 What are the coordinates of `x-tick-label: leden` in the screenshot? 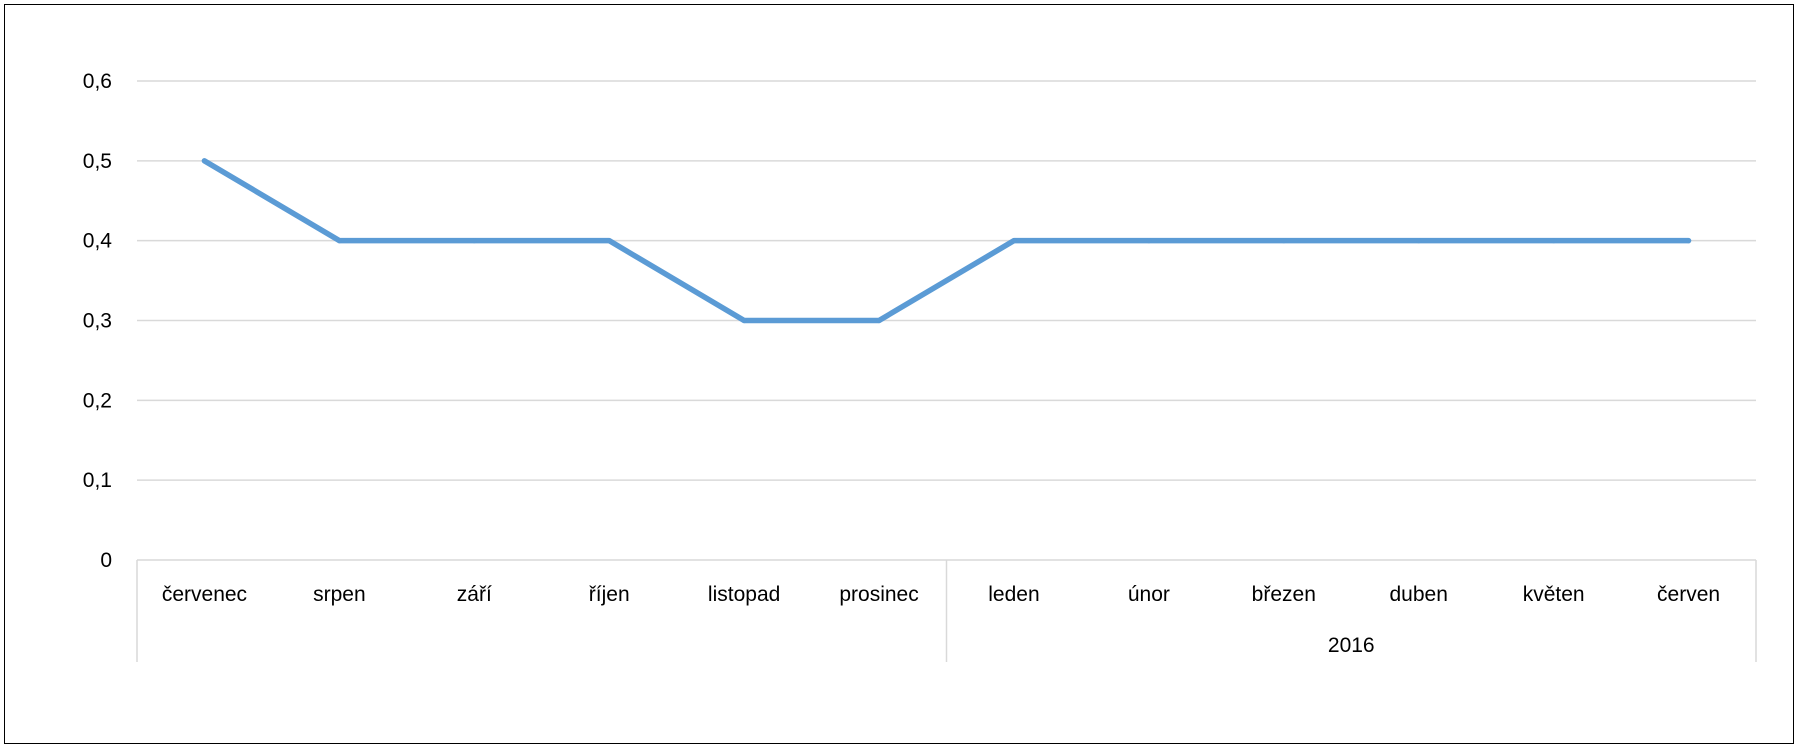 It's located at (1013, 594).